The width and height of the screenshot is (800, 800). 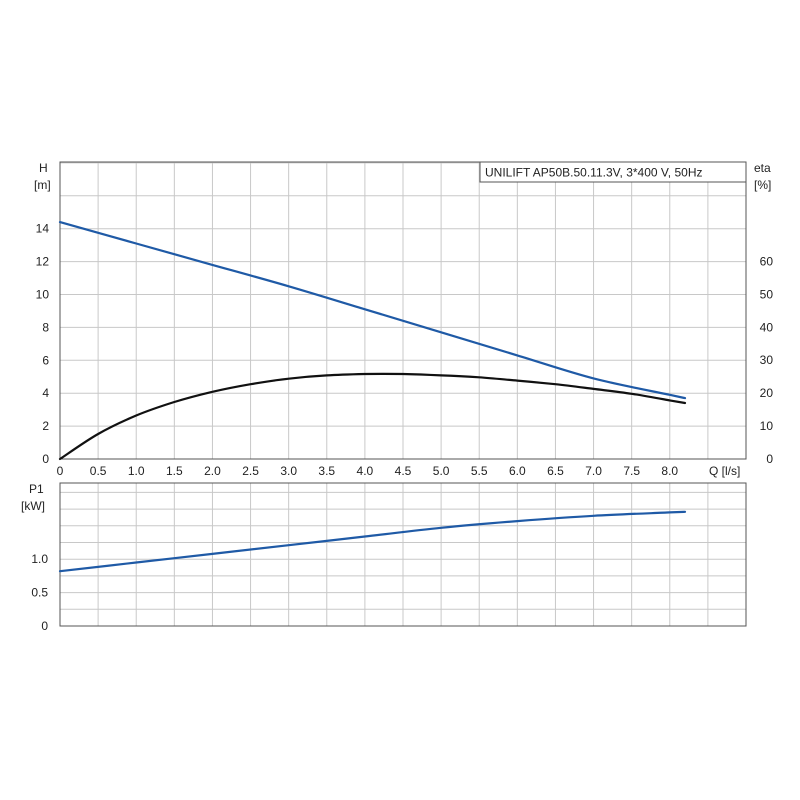 I want to click on q-tick-label: 4.0, so click(x=365, y=471).